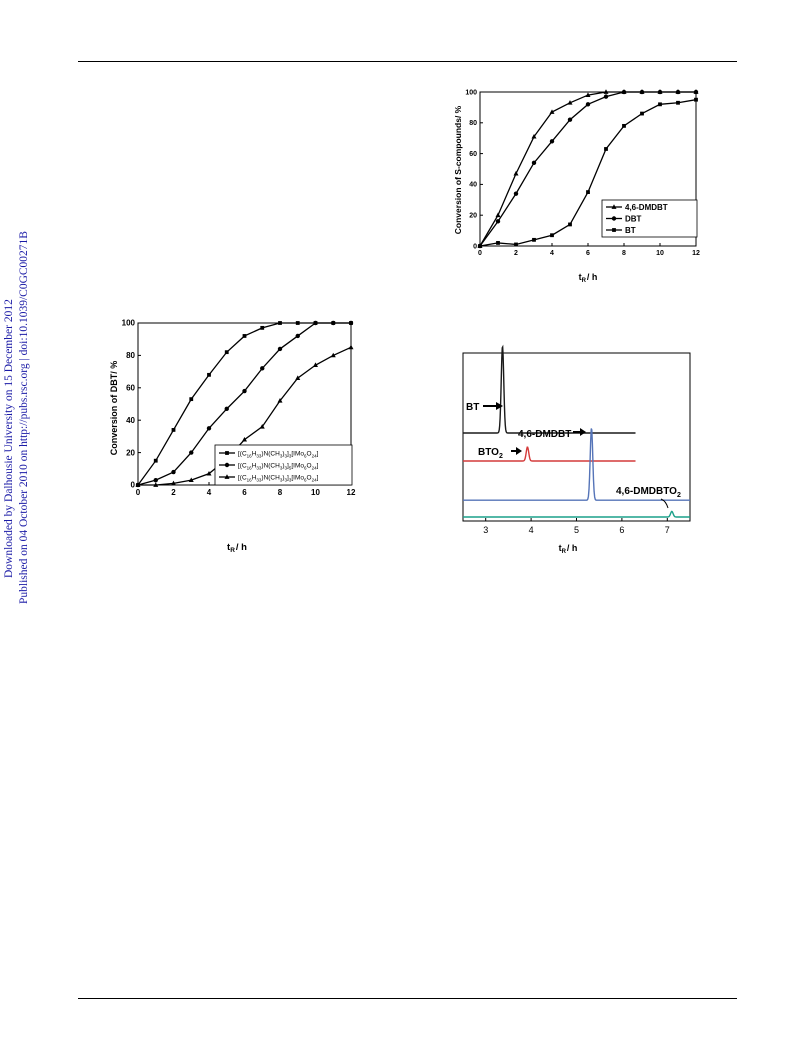 This screenshot has height=1039, width=793. What do you see at coordinates (315, 480) in the screenshot?
I see `legend-text-part: 24` at bounding box center [315, 480].